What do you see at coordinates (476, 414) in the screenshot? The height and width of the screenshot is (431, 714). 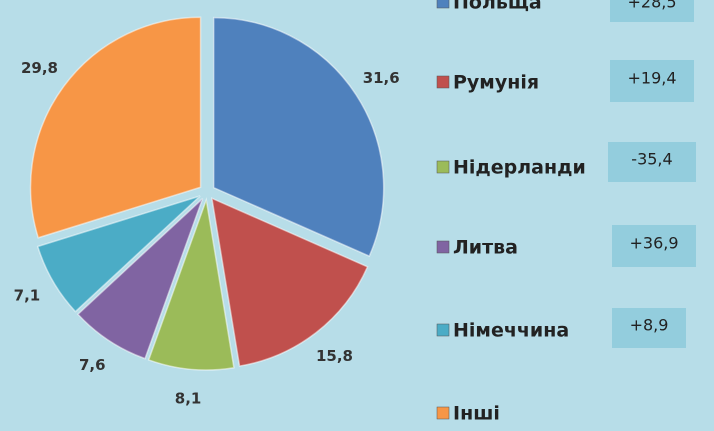 I see `legend-label: Інші` at bounding box center [476, 414].